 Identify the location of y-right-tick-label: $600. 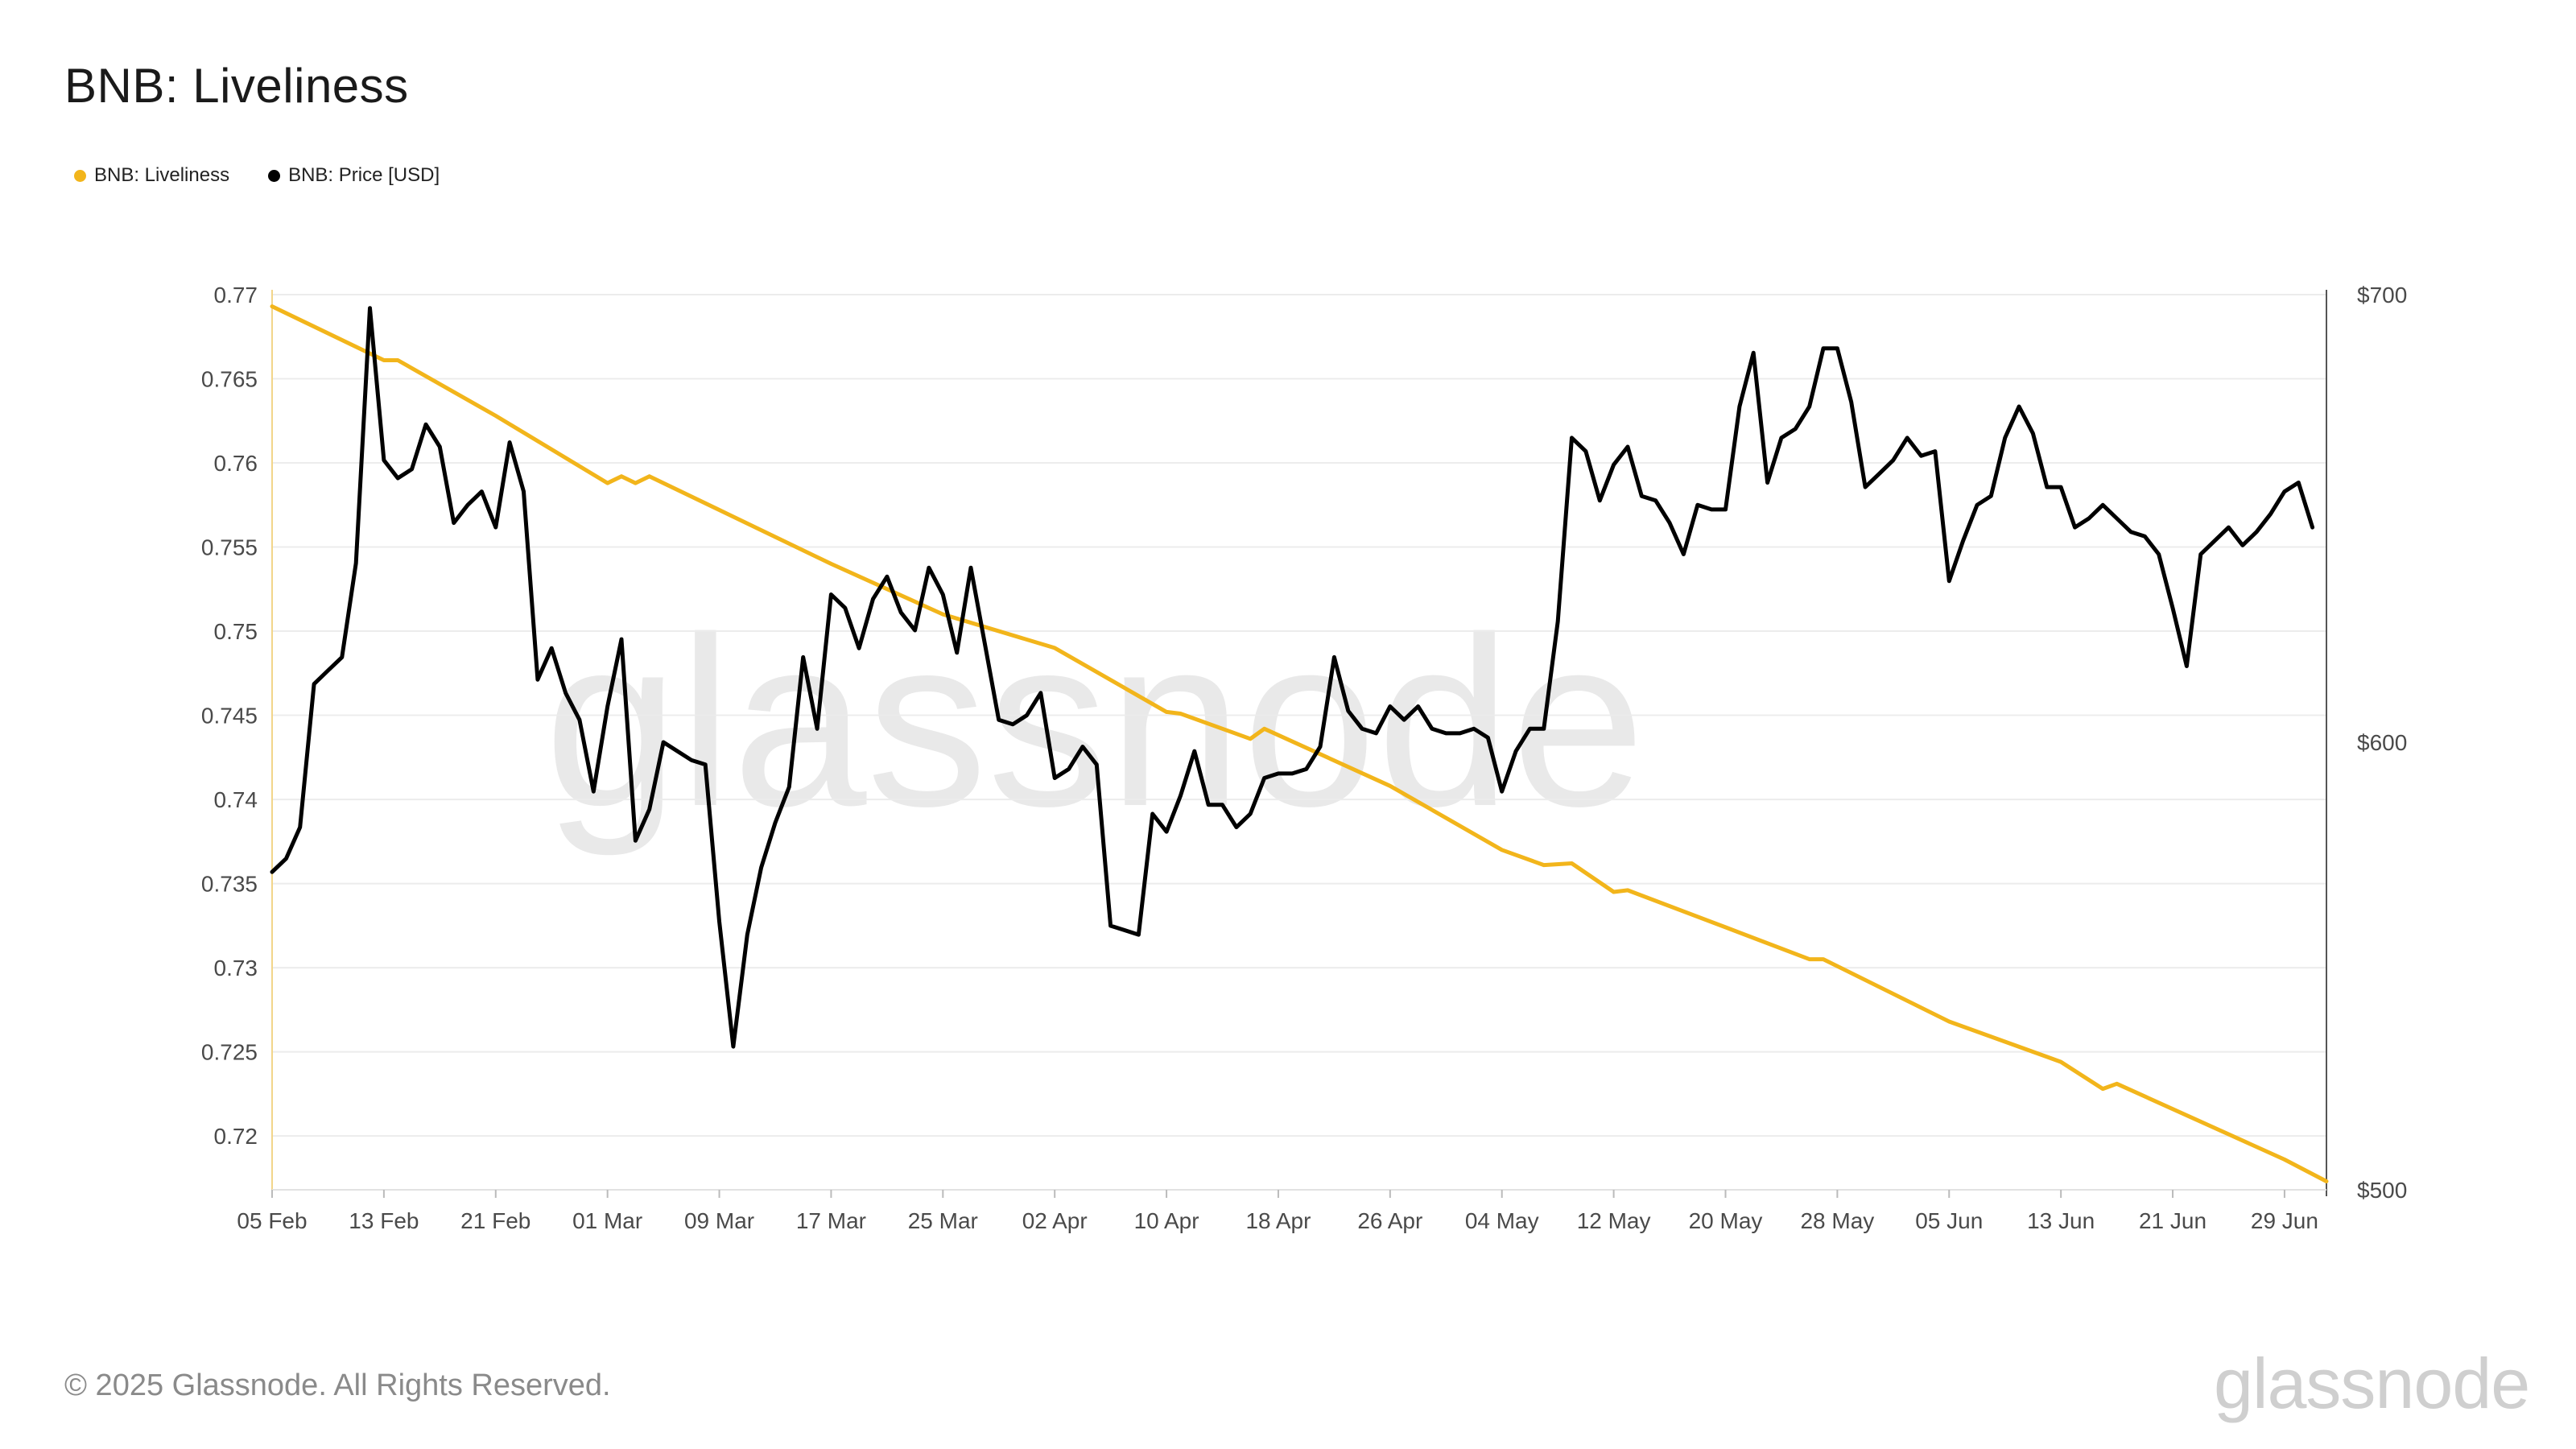
(2382, 742).